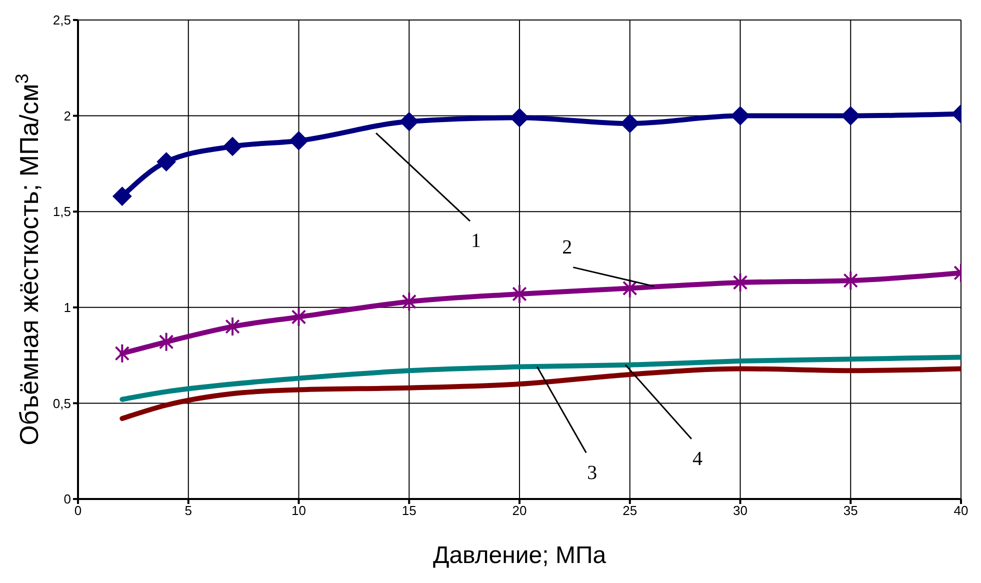 Image resolution: width=981 pixels, height=583 pixels. I want to click on y-tick-label: 1, so click(67, 308).